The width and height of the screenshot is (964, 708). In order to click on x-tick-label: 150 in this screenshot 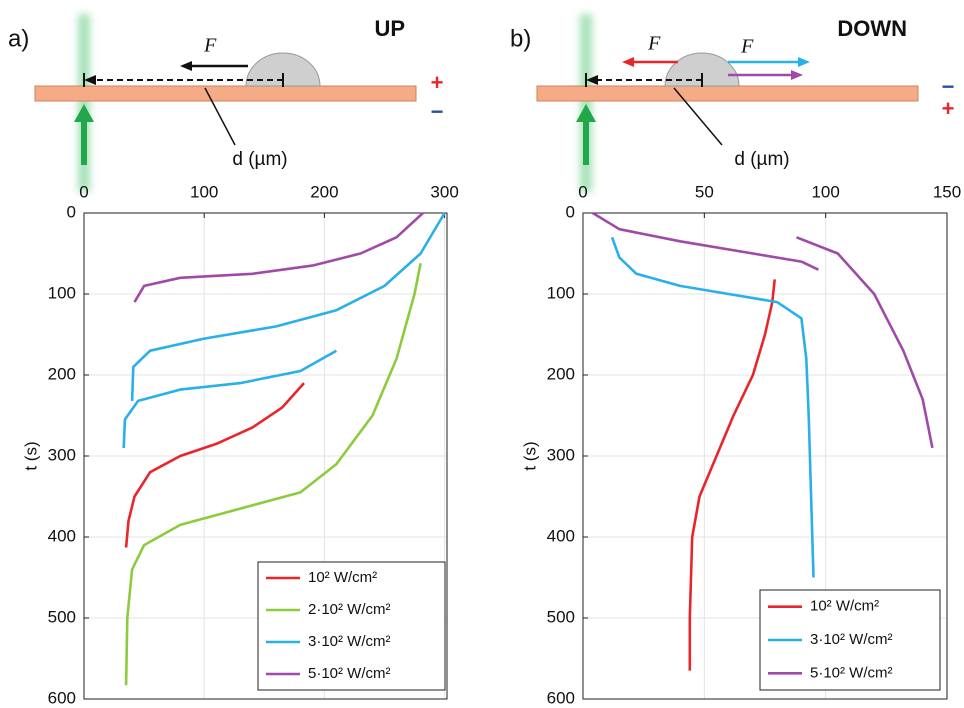, I will do `click(947, 191)`.